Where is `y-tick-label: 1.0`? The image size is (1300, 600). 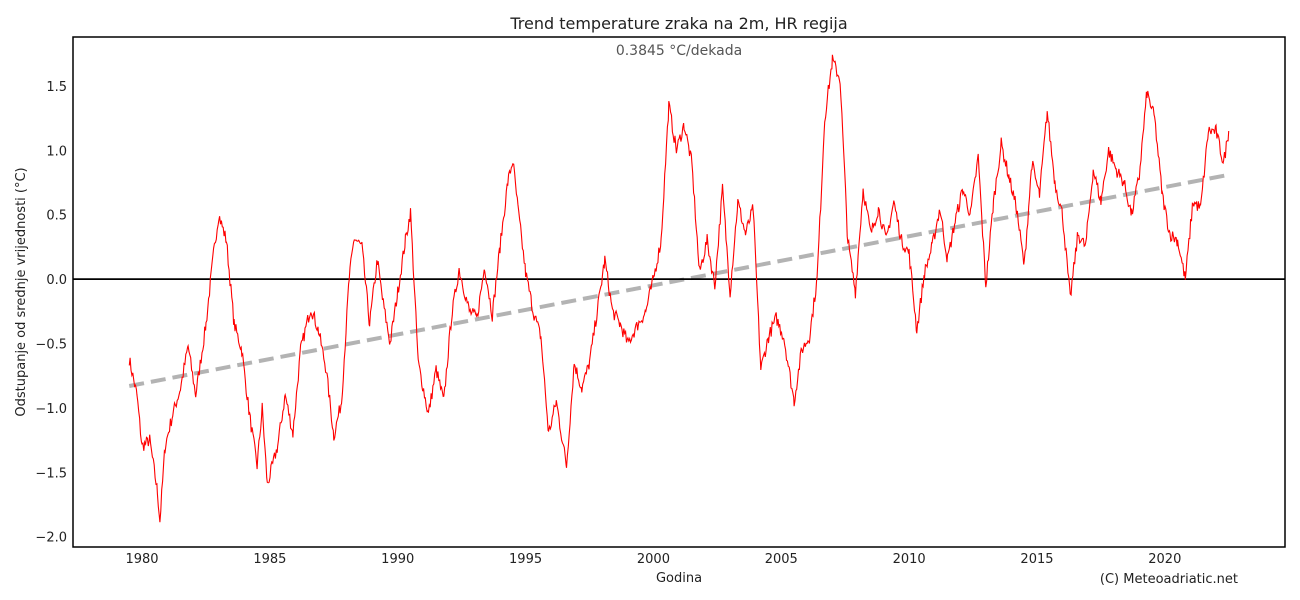 y-tick-label: 1.0 is located at coordinates (56, 151).